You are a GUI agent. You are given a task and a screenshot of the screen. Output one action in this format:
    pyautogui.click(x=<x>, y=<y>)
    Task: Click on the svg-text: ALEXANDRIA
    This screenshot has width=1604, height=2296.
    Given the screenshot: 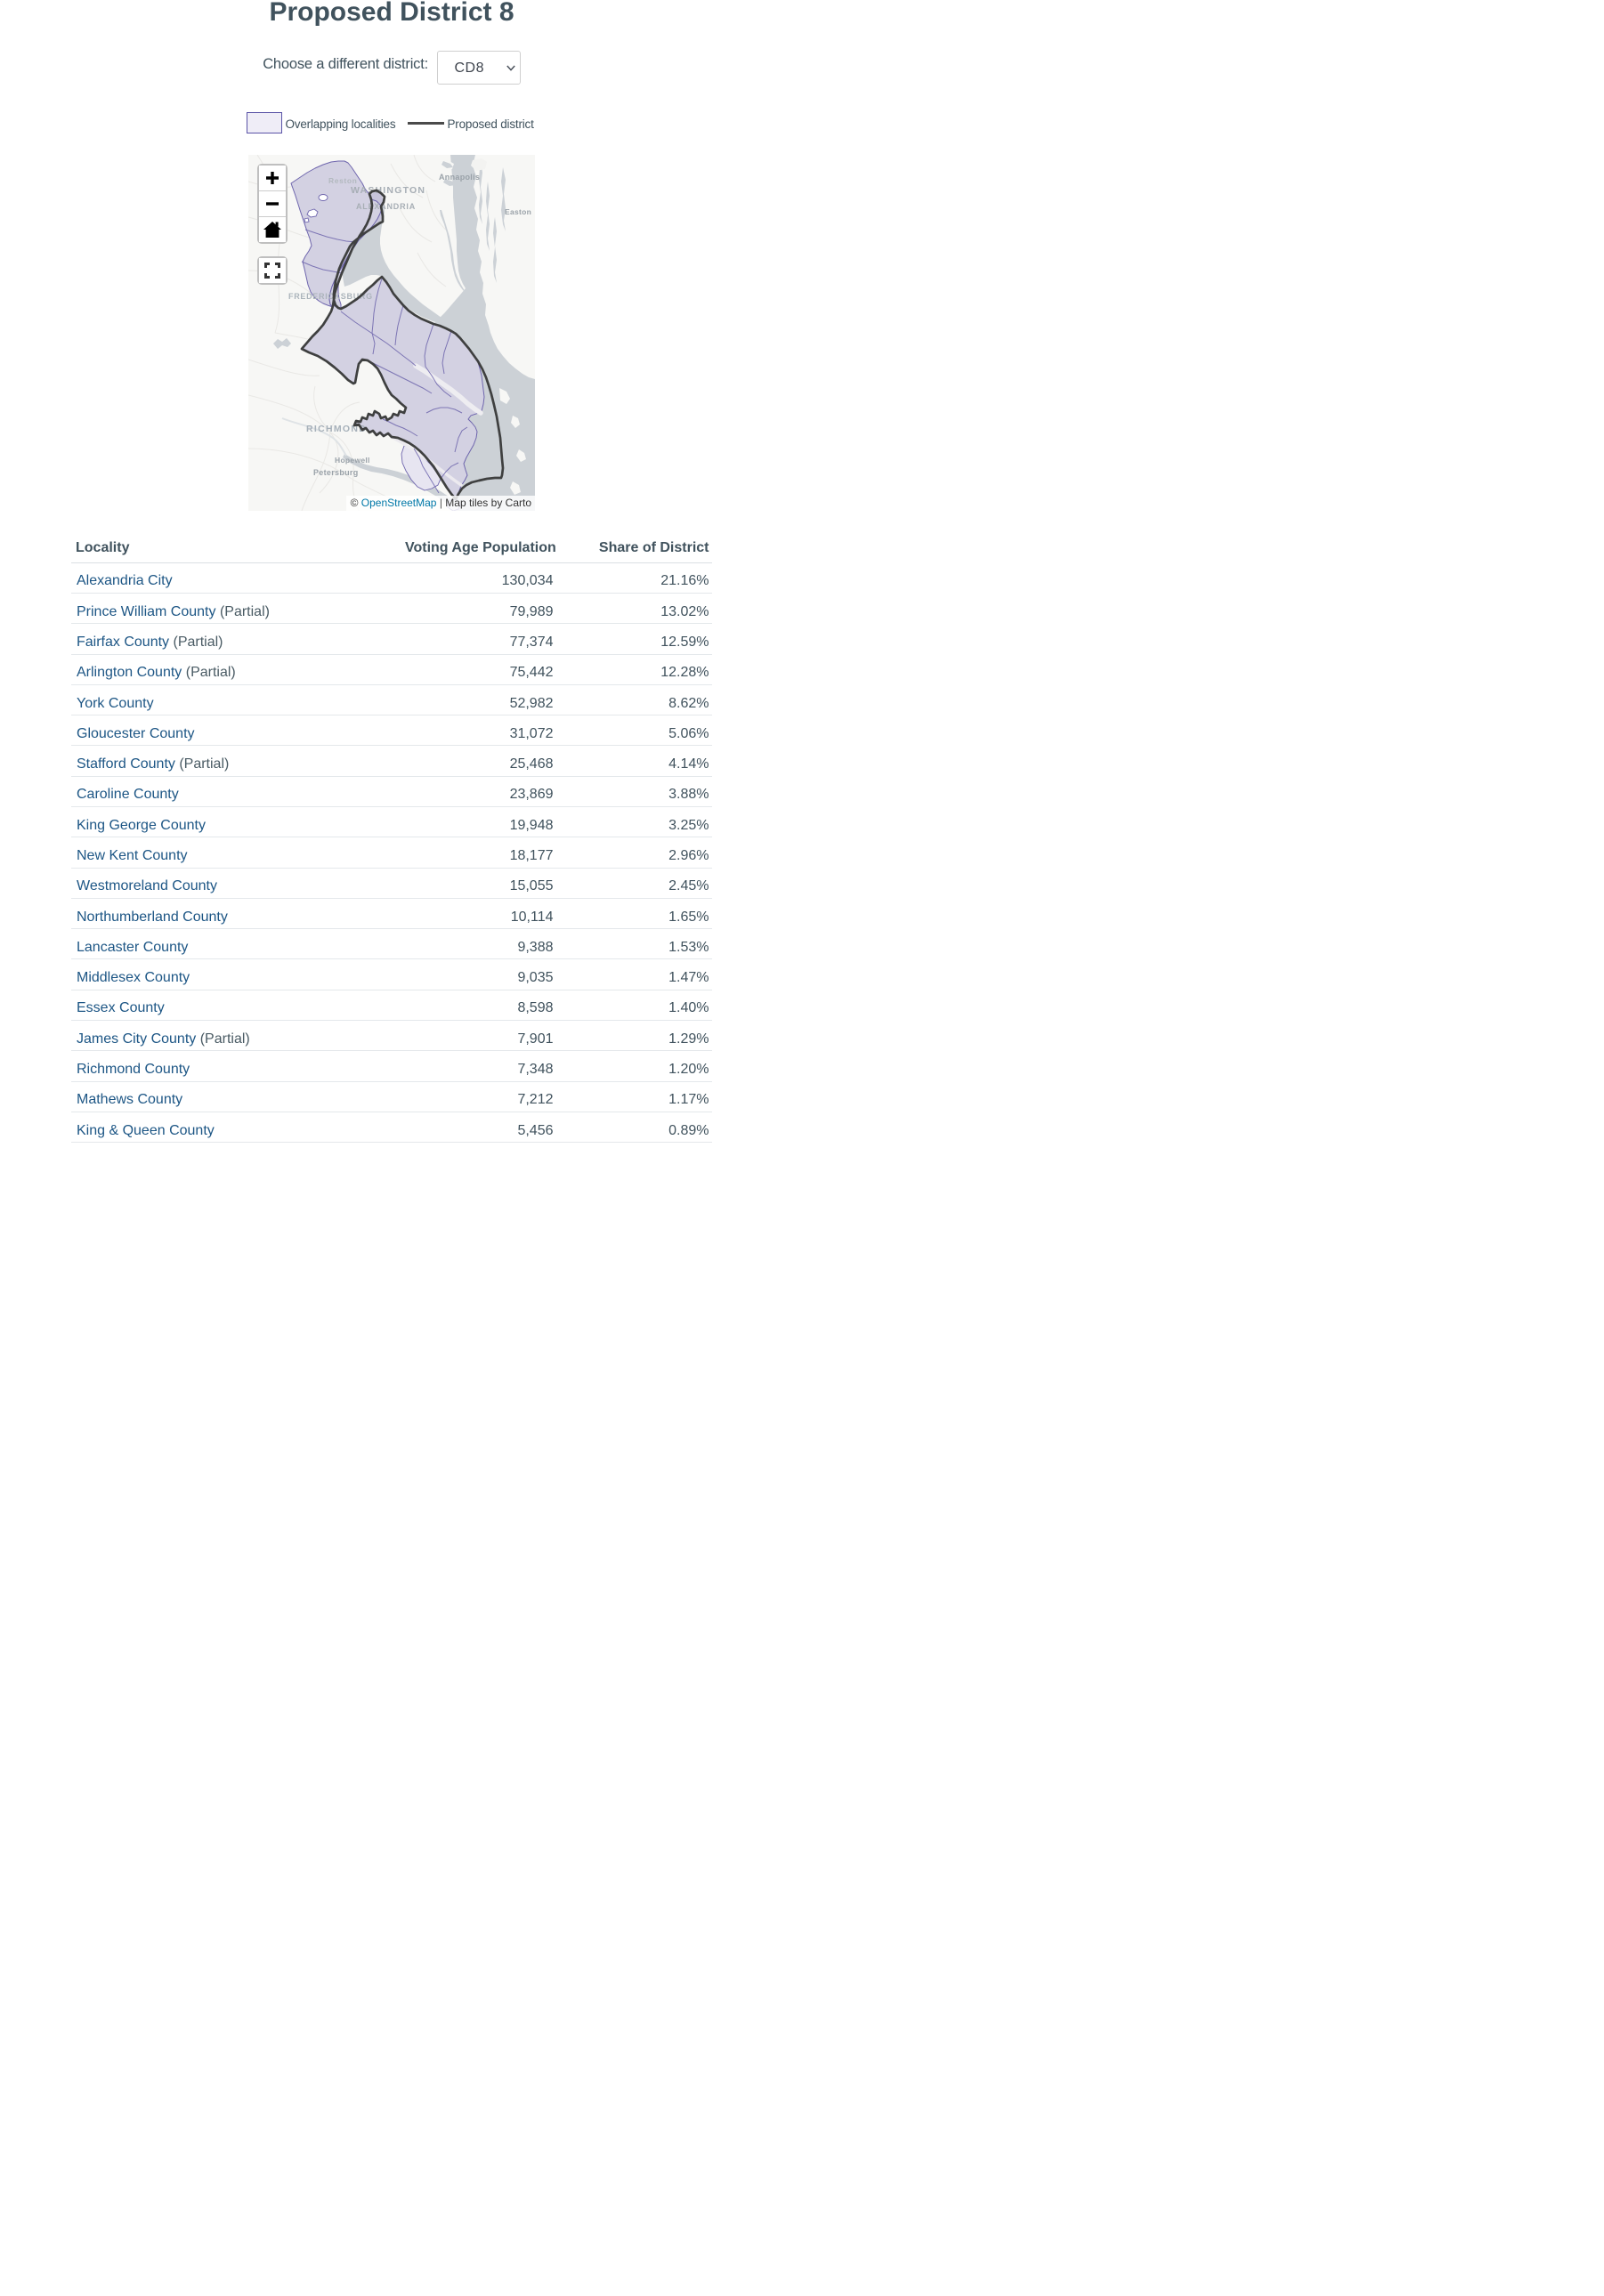 What is the action you would take?
    pyautogui.click(x=386, y=206)
    